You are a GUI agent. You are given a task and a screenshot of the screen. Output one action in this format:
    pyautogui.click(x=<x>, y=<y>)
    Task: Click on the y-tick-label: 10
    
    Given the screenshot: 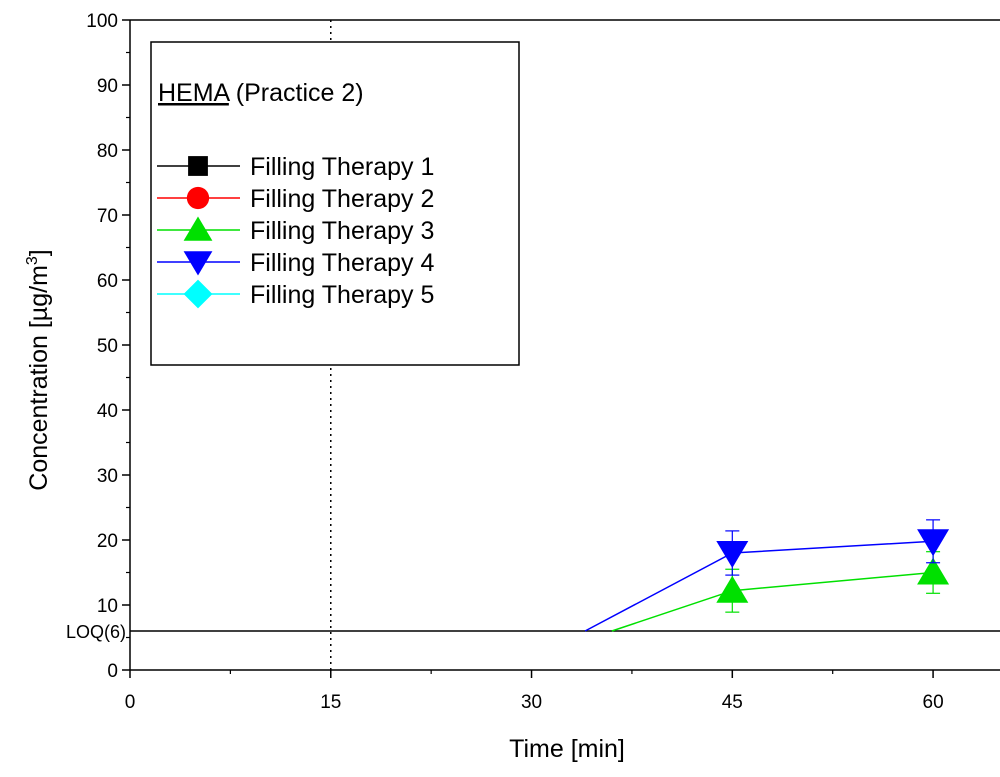 What is the action you would take?
    pyautogui.click(x=107, y=606)
    